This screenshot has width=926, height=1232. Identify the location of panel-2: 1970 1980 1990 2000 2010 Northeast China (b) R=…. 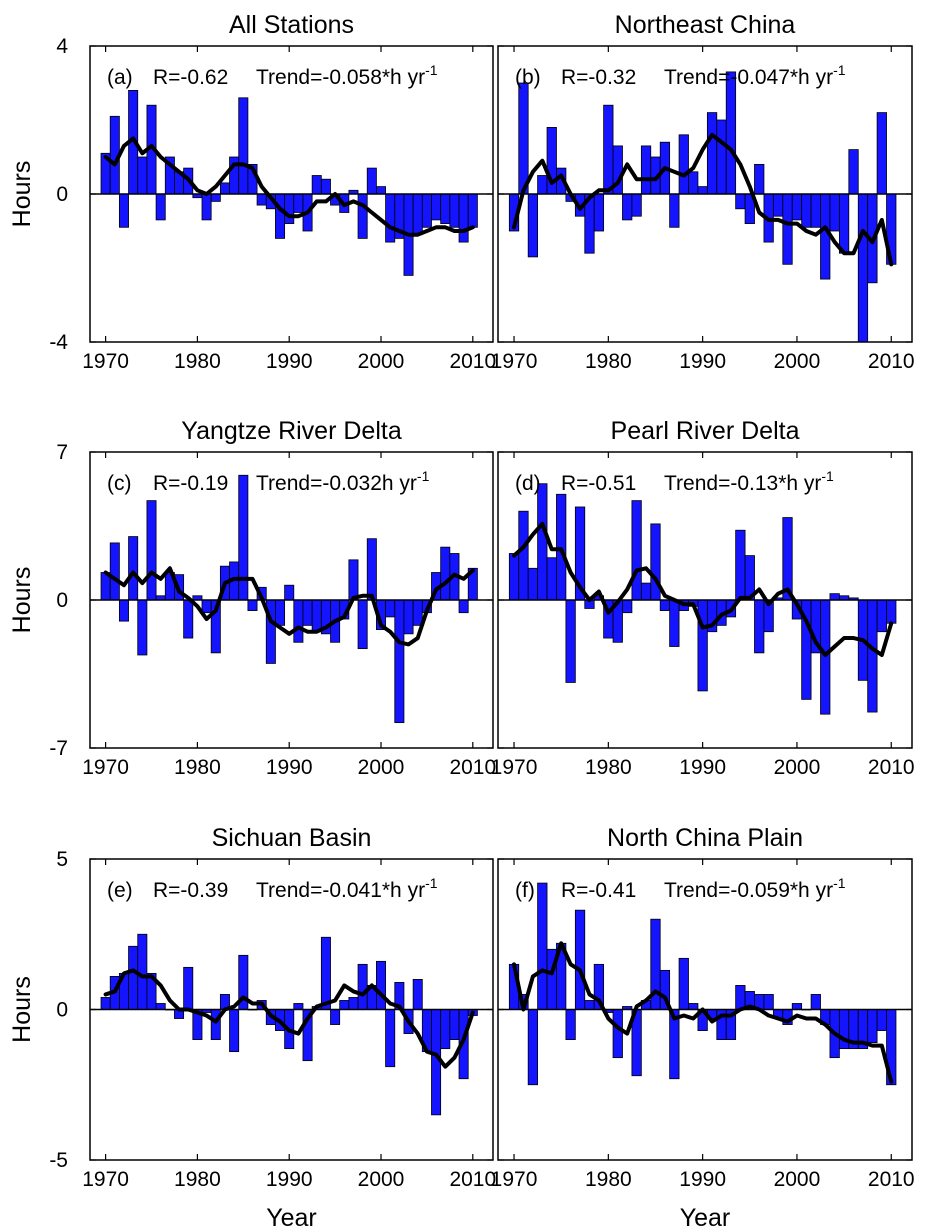
(703, 192).